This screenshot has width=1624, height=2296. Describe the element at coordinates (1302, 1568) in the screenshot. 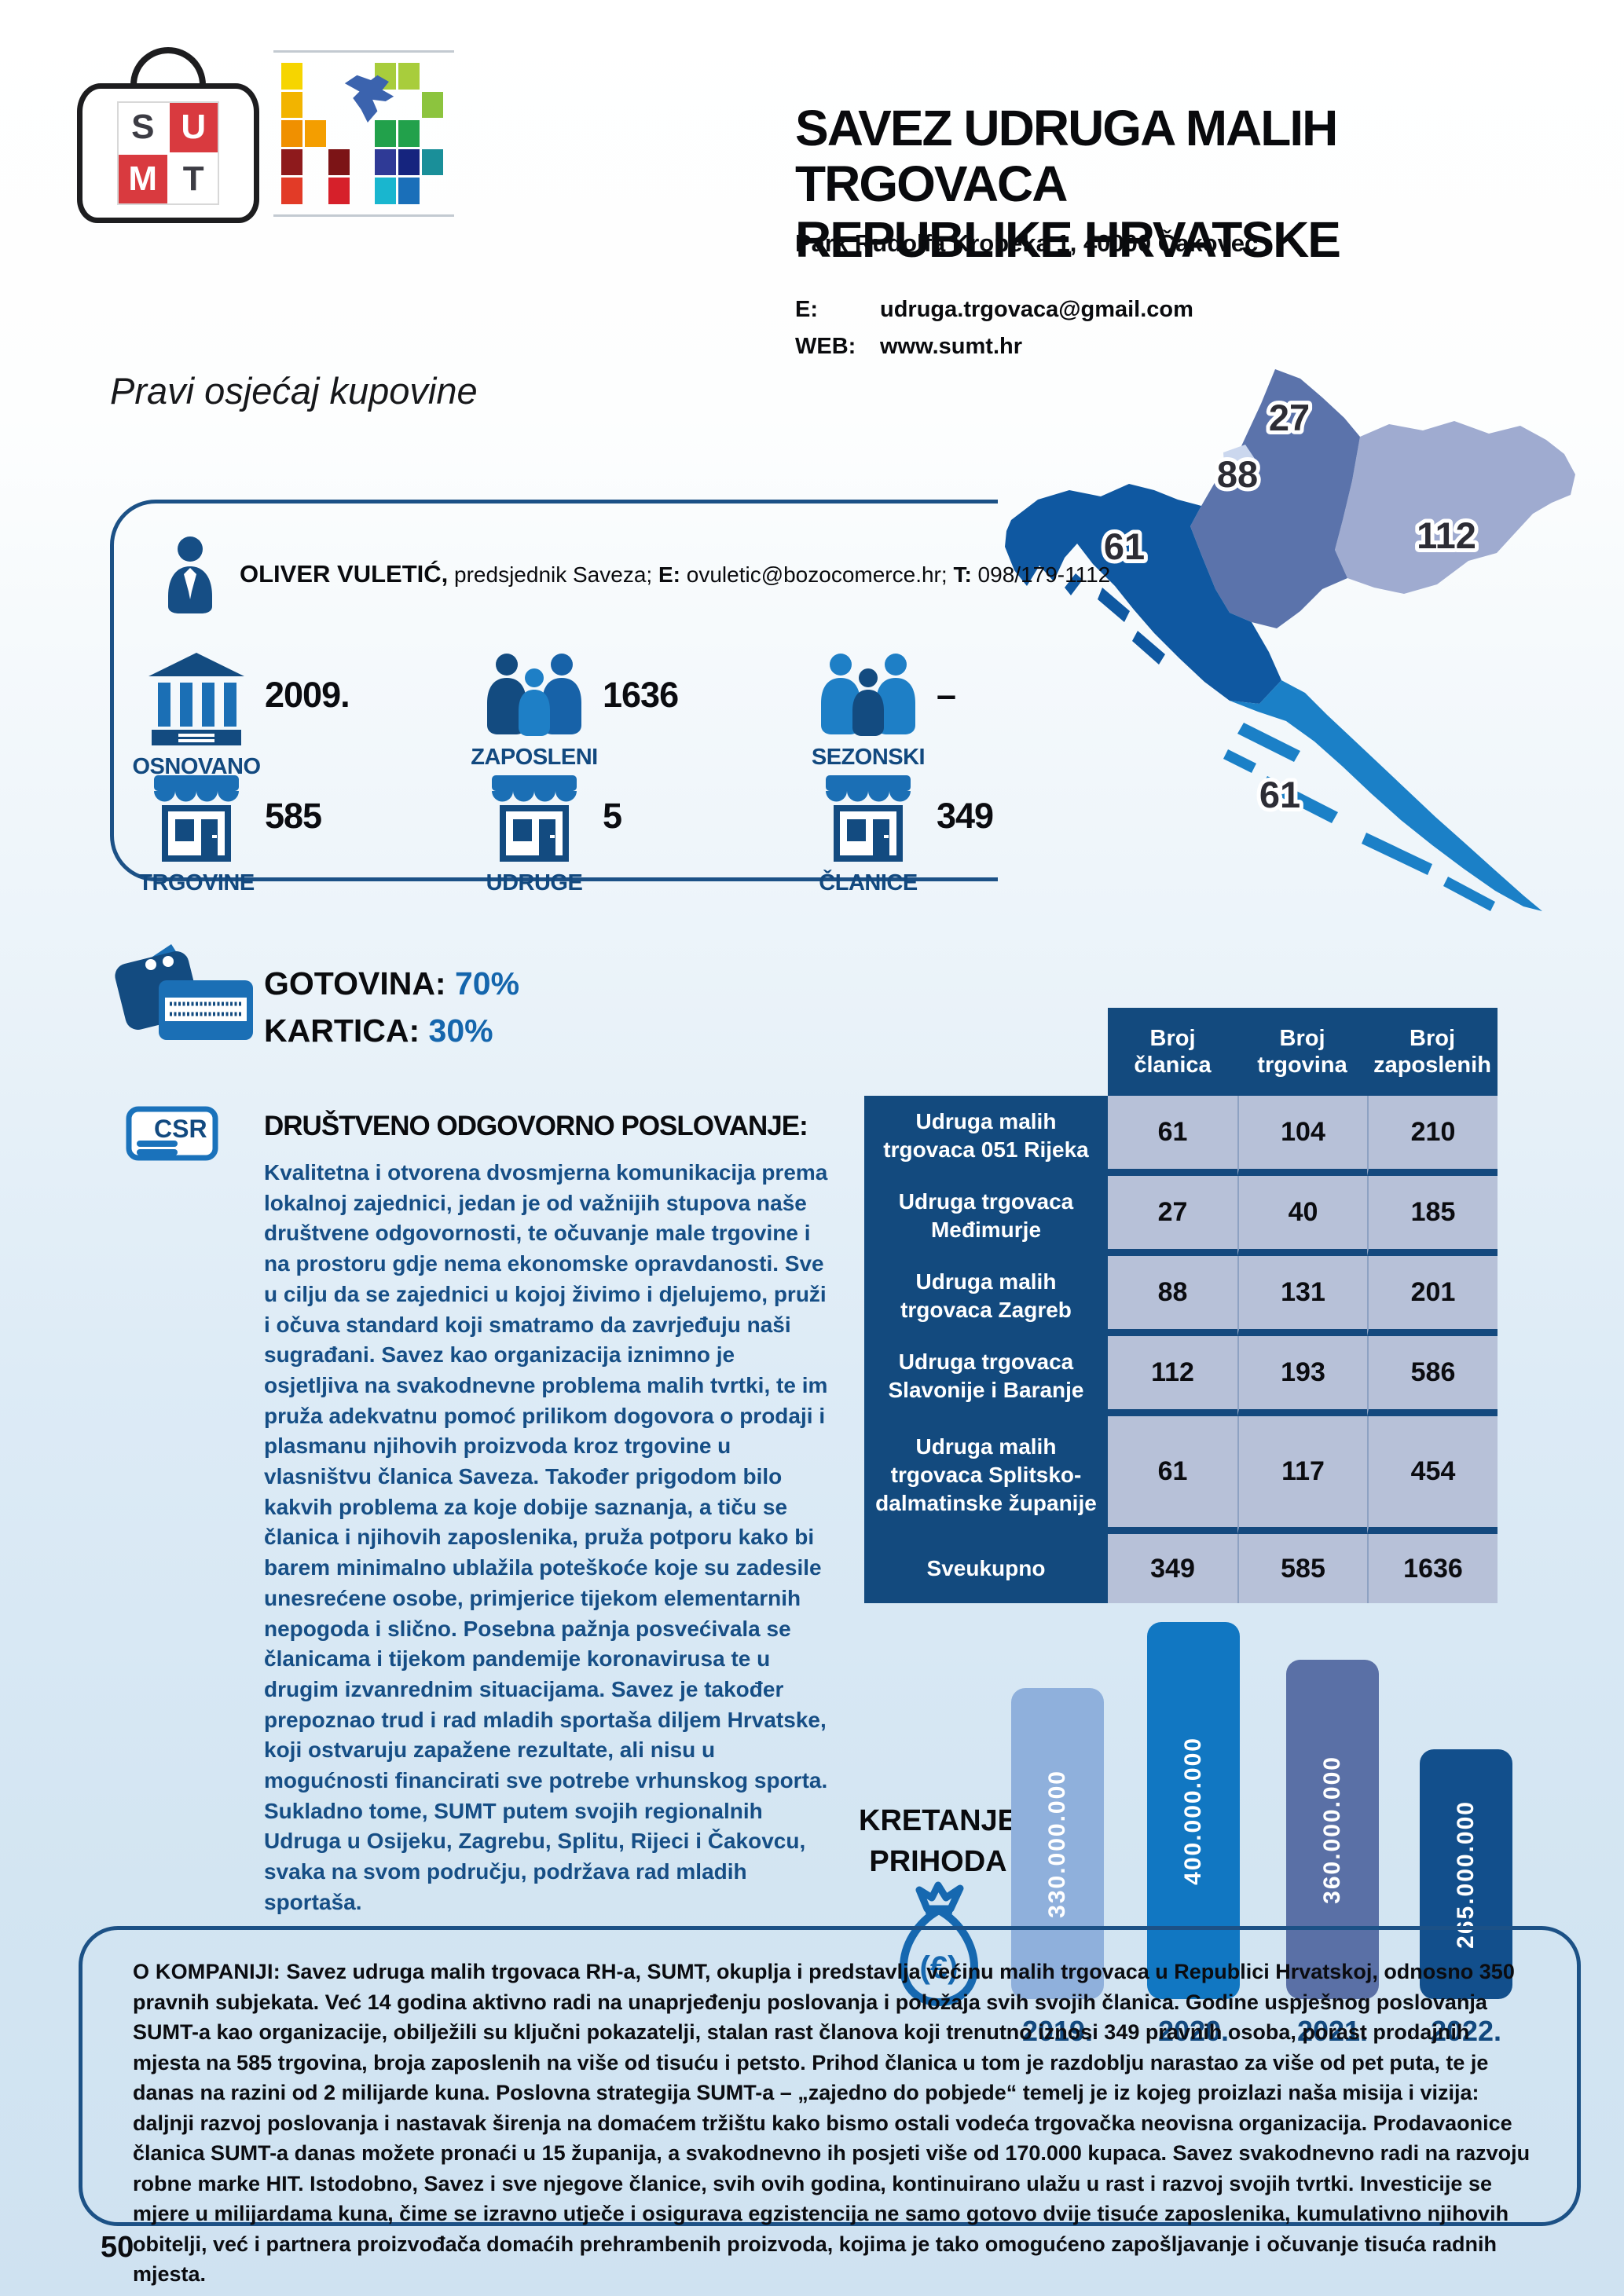

I see `table-cell: 585` at that location.